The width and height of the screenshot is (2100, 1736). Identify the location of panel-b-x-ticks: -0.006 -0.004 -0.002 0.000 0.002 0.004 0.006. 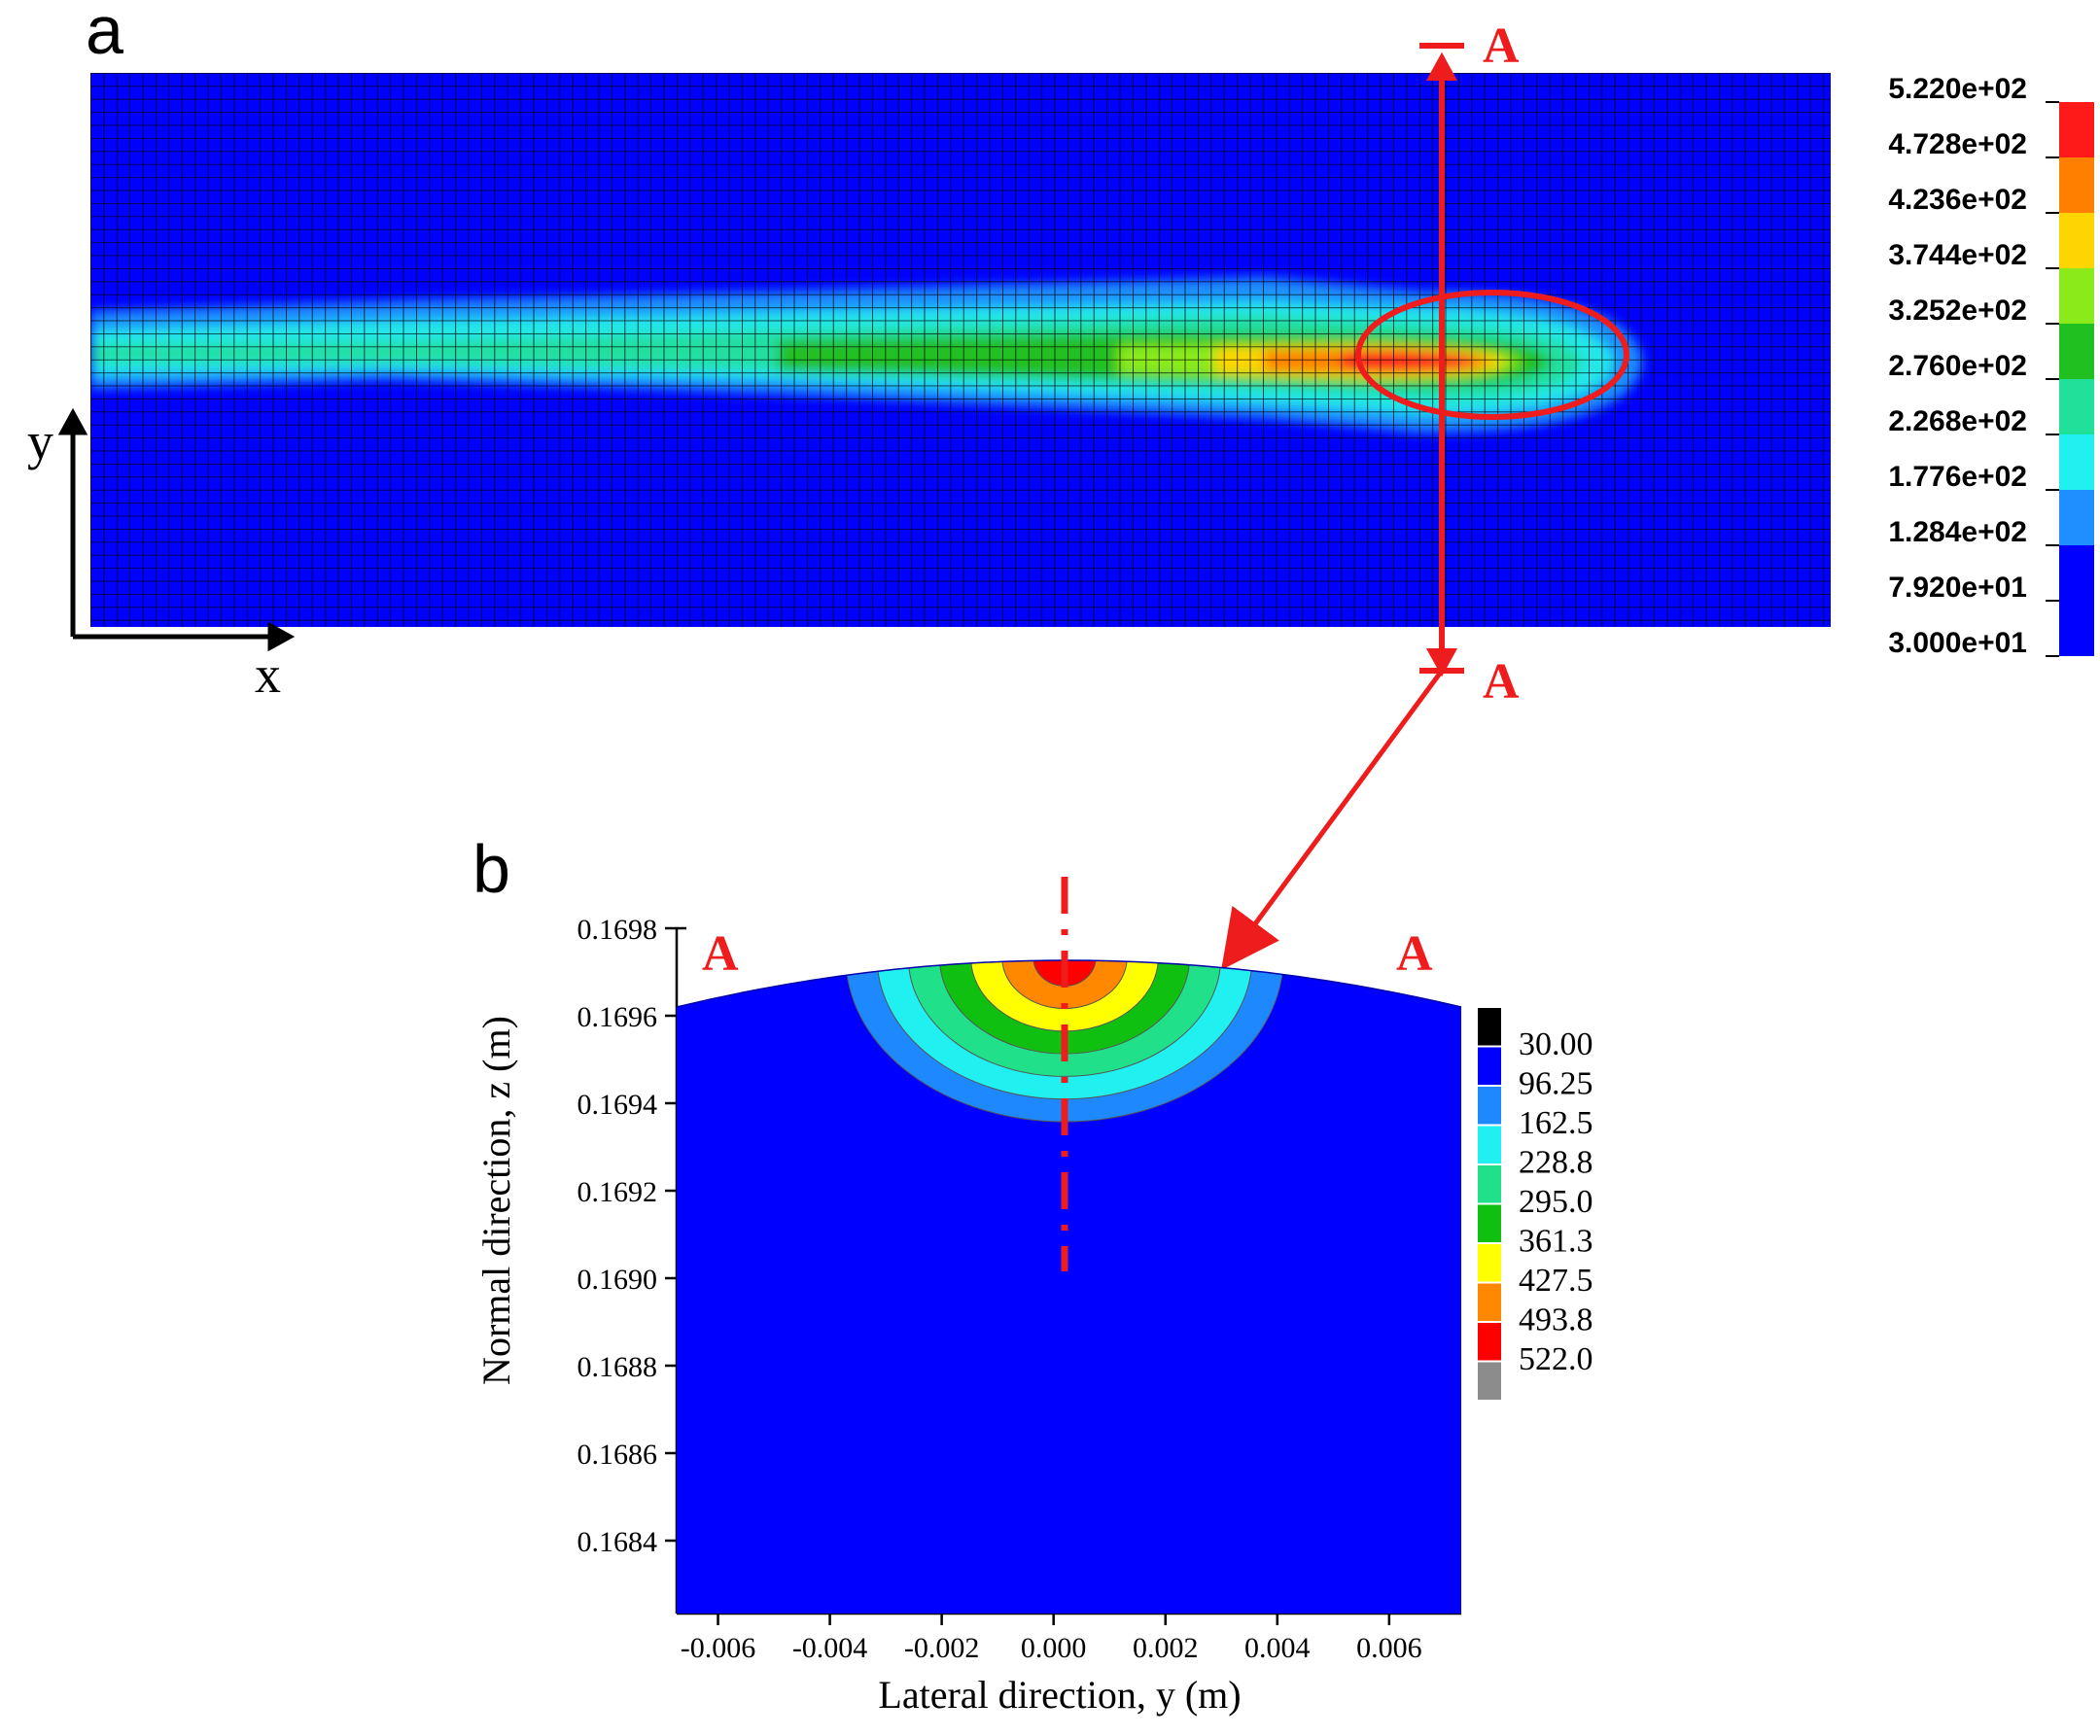
(1051, 1639).